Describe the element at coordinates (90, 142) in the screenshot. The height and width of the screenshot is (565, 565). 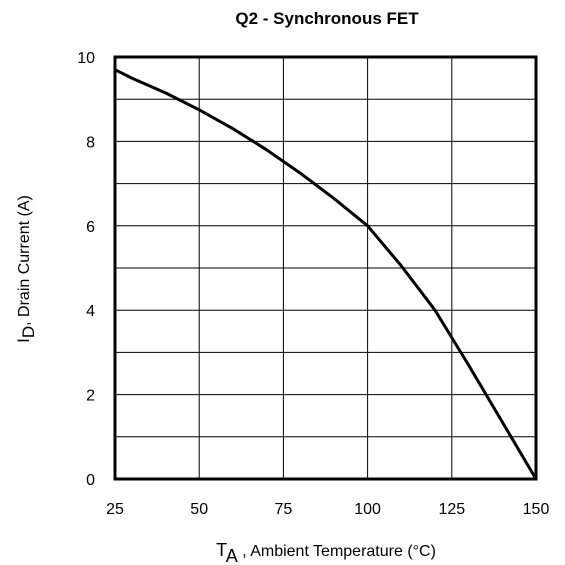
I see `y-tick-label-4: 8` at that location.